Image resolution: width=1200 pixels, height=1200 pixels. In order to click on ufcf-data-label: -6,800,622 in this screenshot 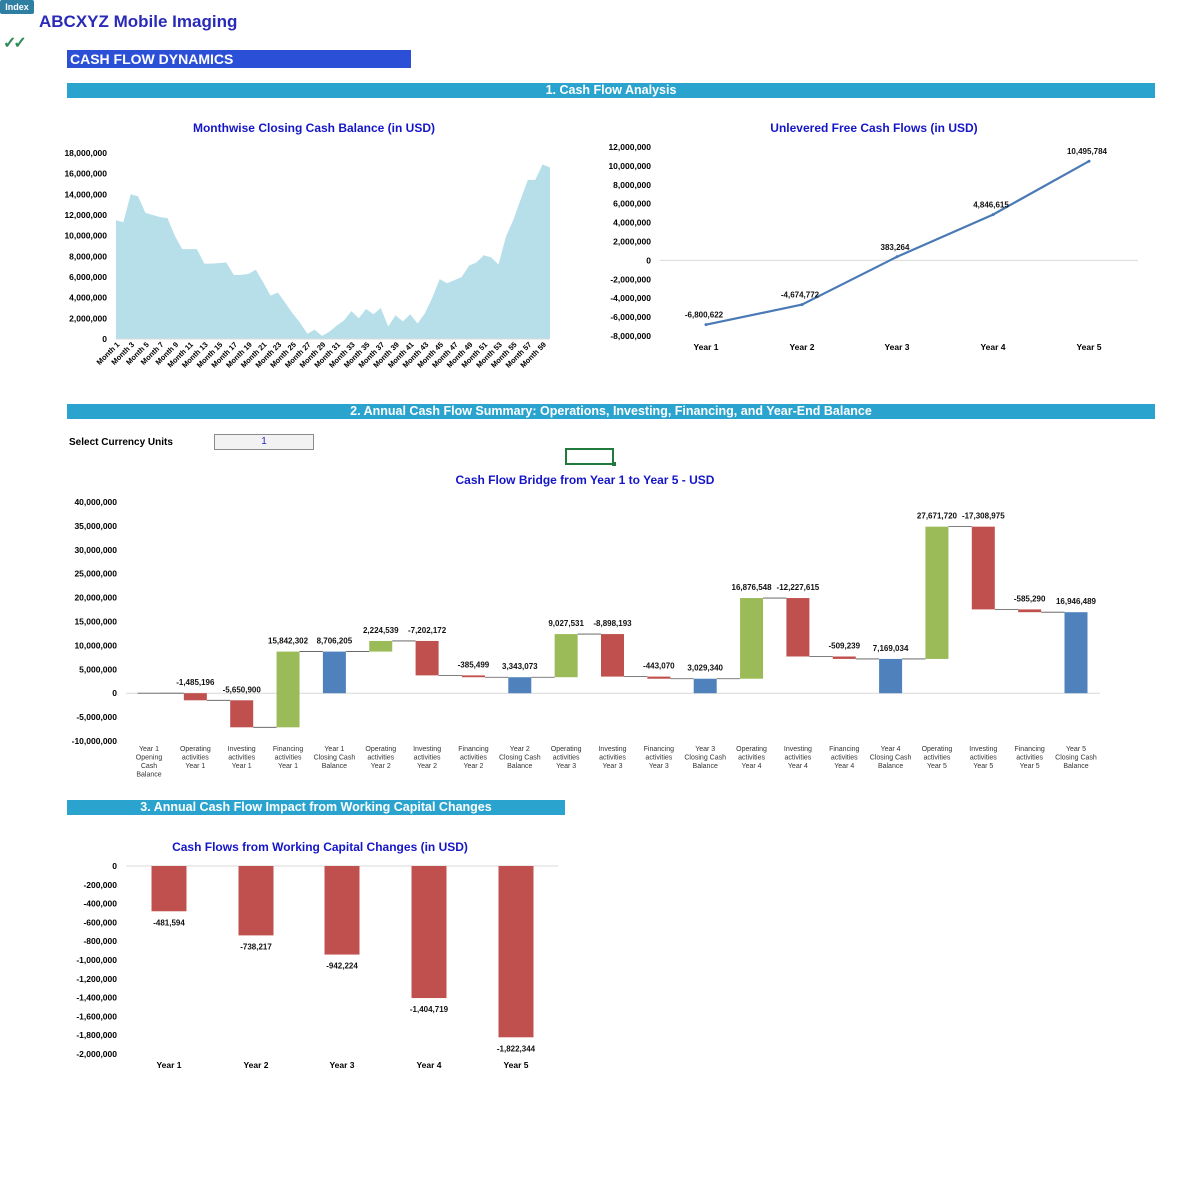, I will do `click(704, 315)`.